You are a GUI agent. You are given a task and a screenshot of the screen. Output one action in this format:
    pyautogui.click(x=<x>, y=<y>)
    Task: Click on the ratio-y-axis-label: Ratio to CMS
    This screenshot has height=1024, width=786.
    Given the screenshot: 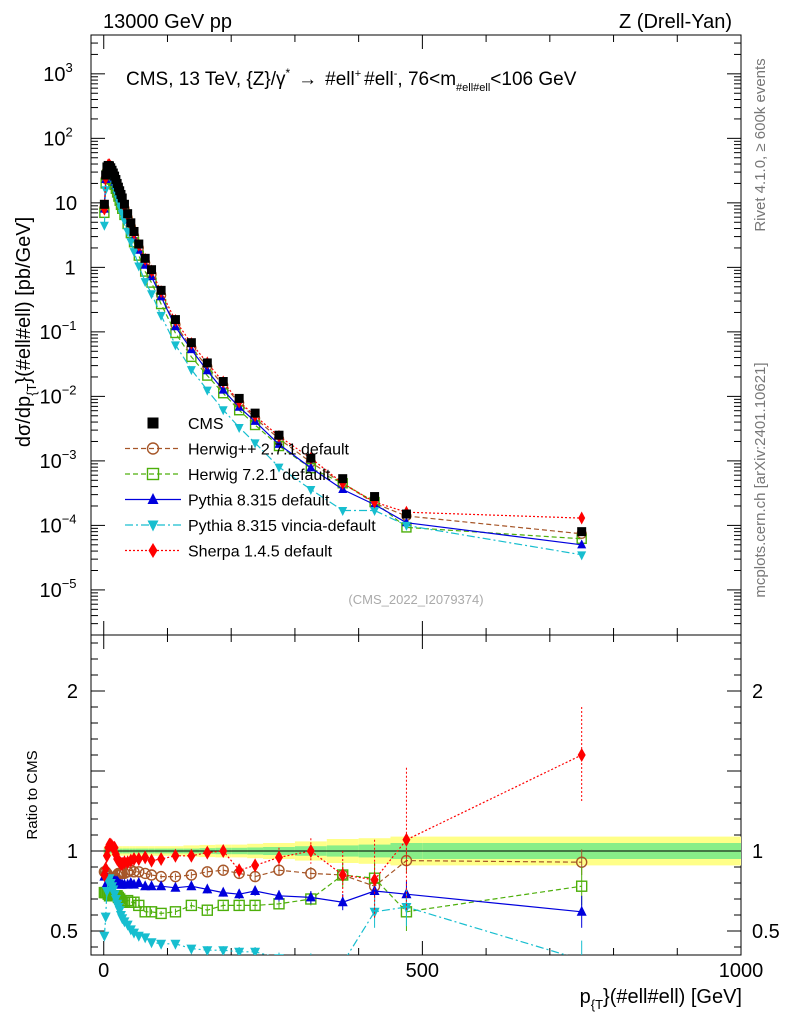 What is the action you would take?
    pyautogui.click(x=32, y=794)
    